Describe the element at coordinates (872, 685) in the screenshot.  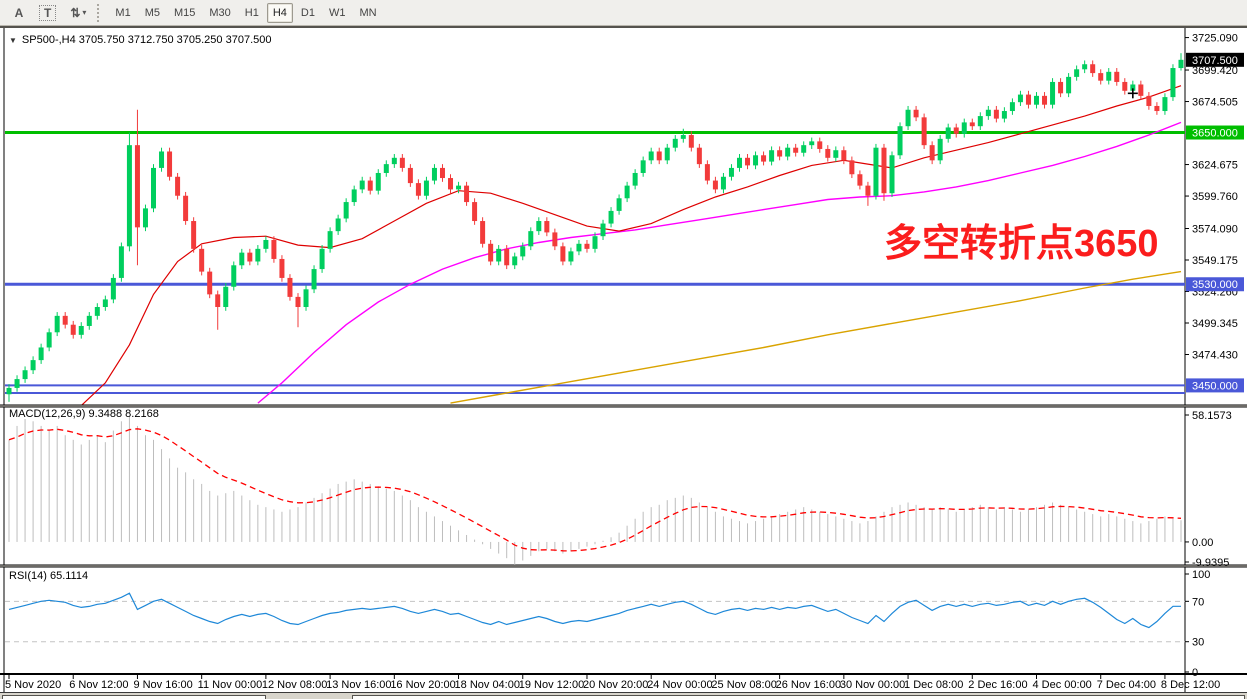
I see `time-axis-label: 30 Nov 00:00` at that location.